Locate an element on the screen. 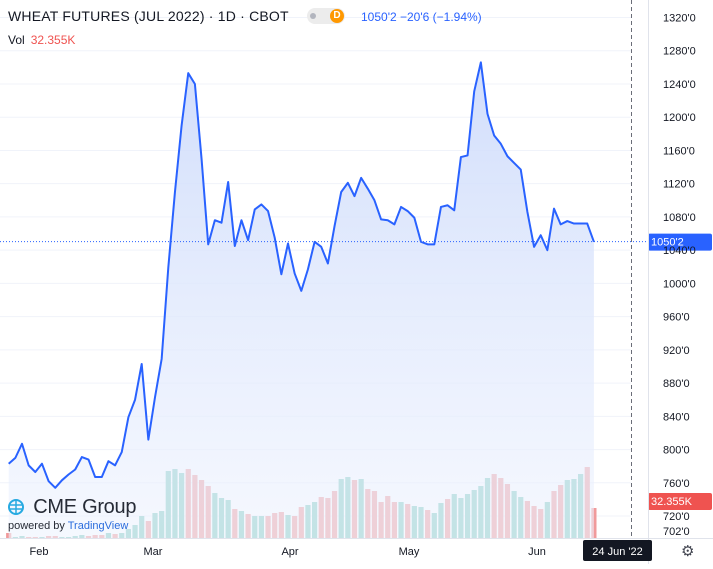 The image size is (713, 569). y-tick-label-0: 1320'0 is located at coordinates (679, 19).